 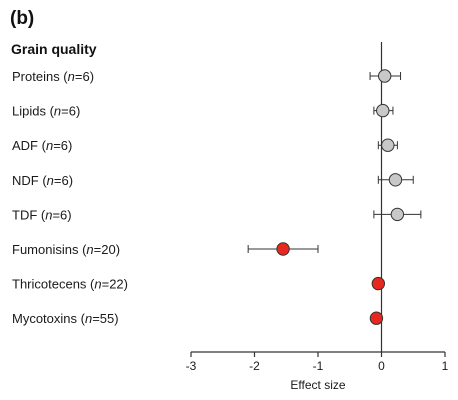 I want to click on row-label: Thricotecens (n=22), so click(x=70, y=284).